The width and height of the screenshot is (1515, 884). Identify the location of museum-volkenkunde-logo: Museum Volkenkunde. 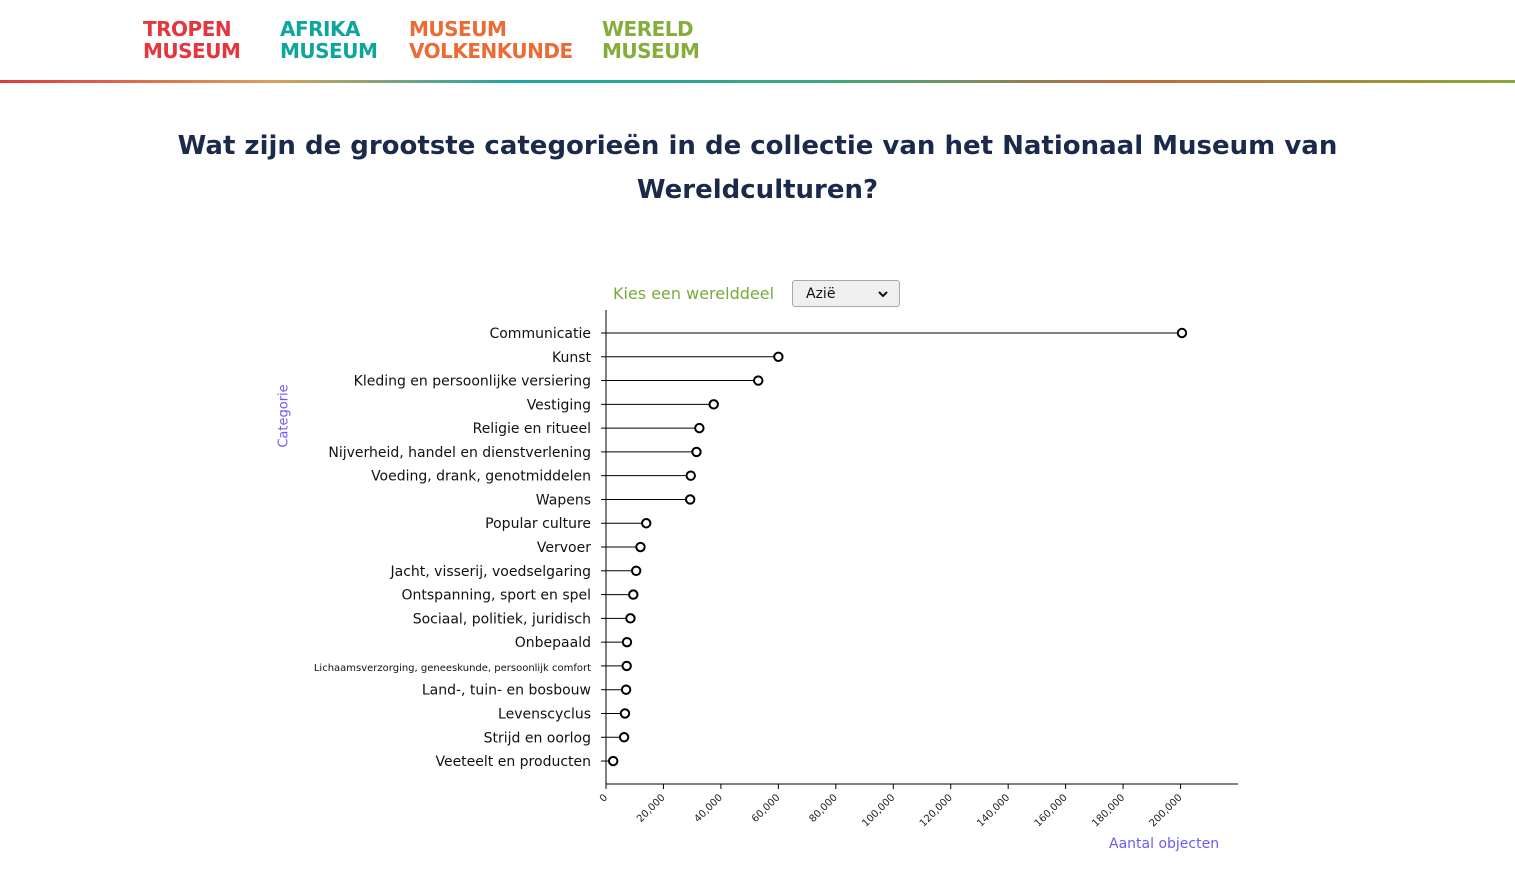
(491, 40).